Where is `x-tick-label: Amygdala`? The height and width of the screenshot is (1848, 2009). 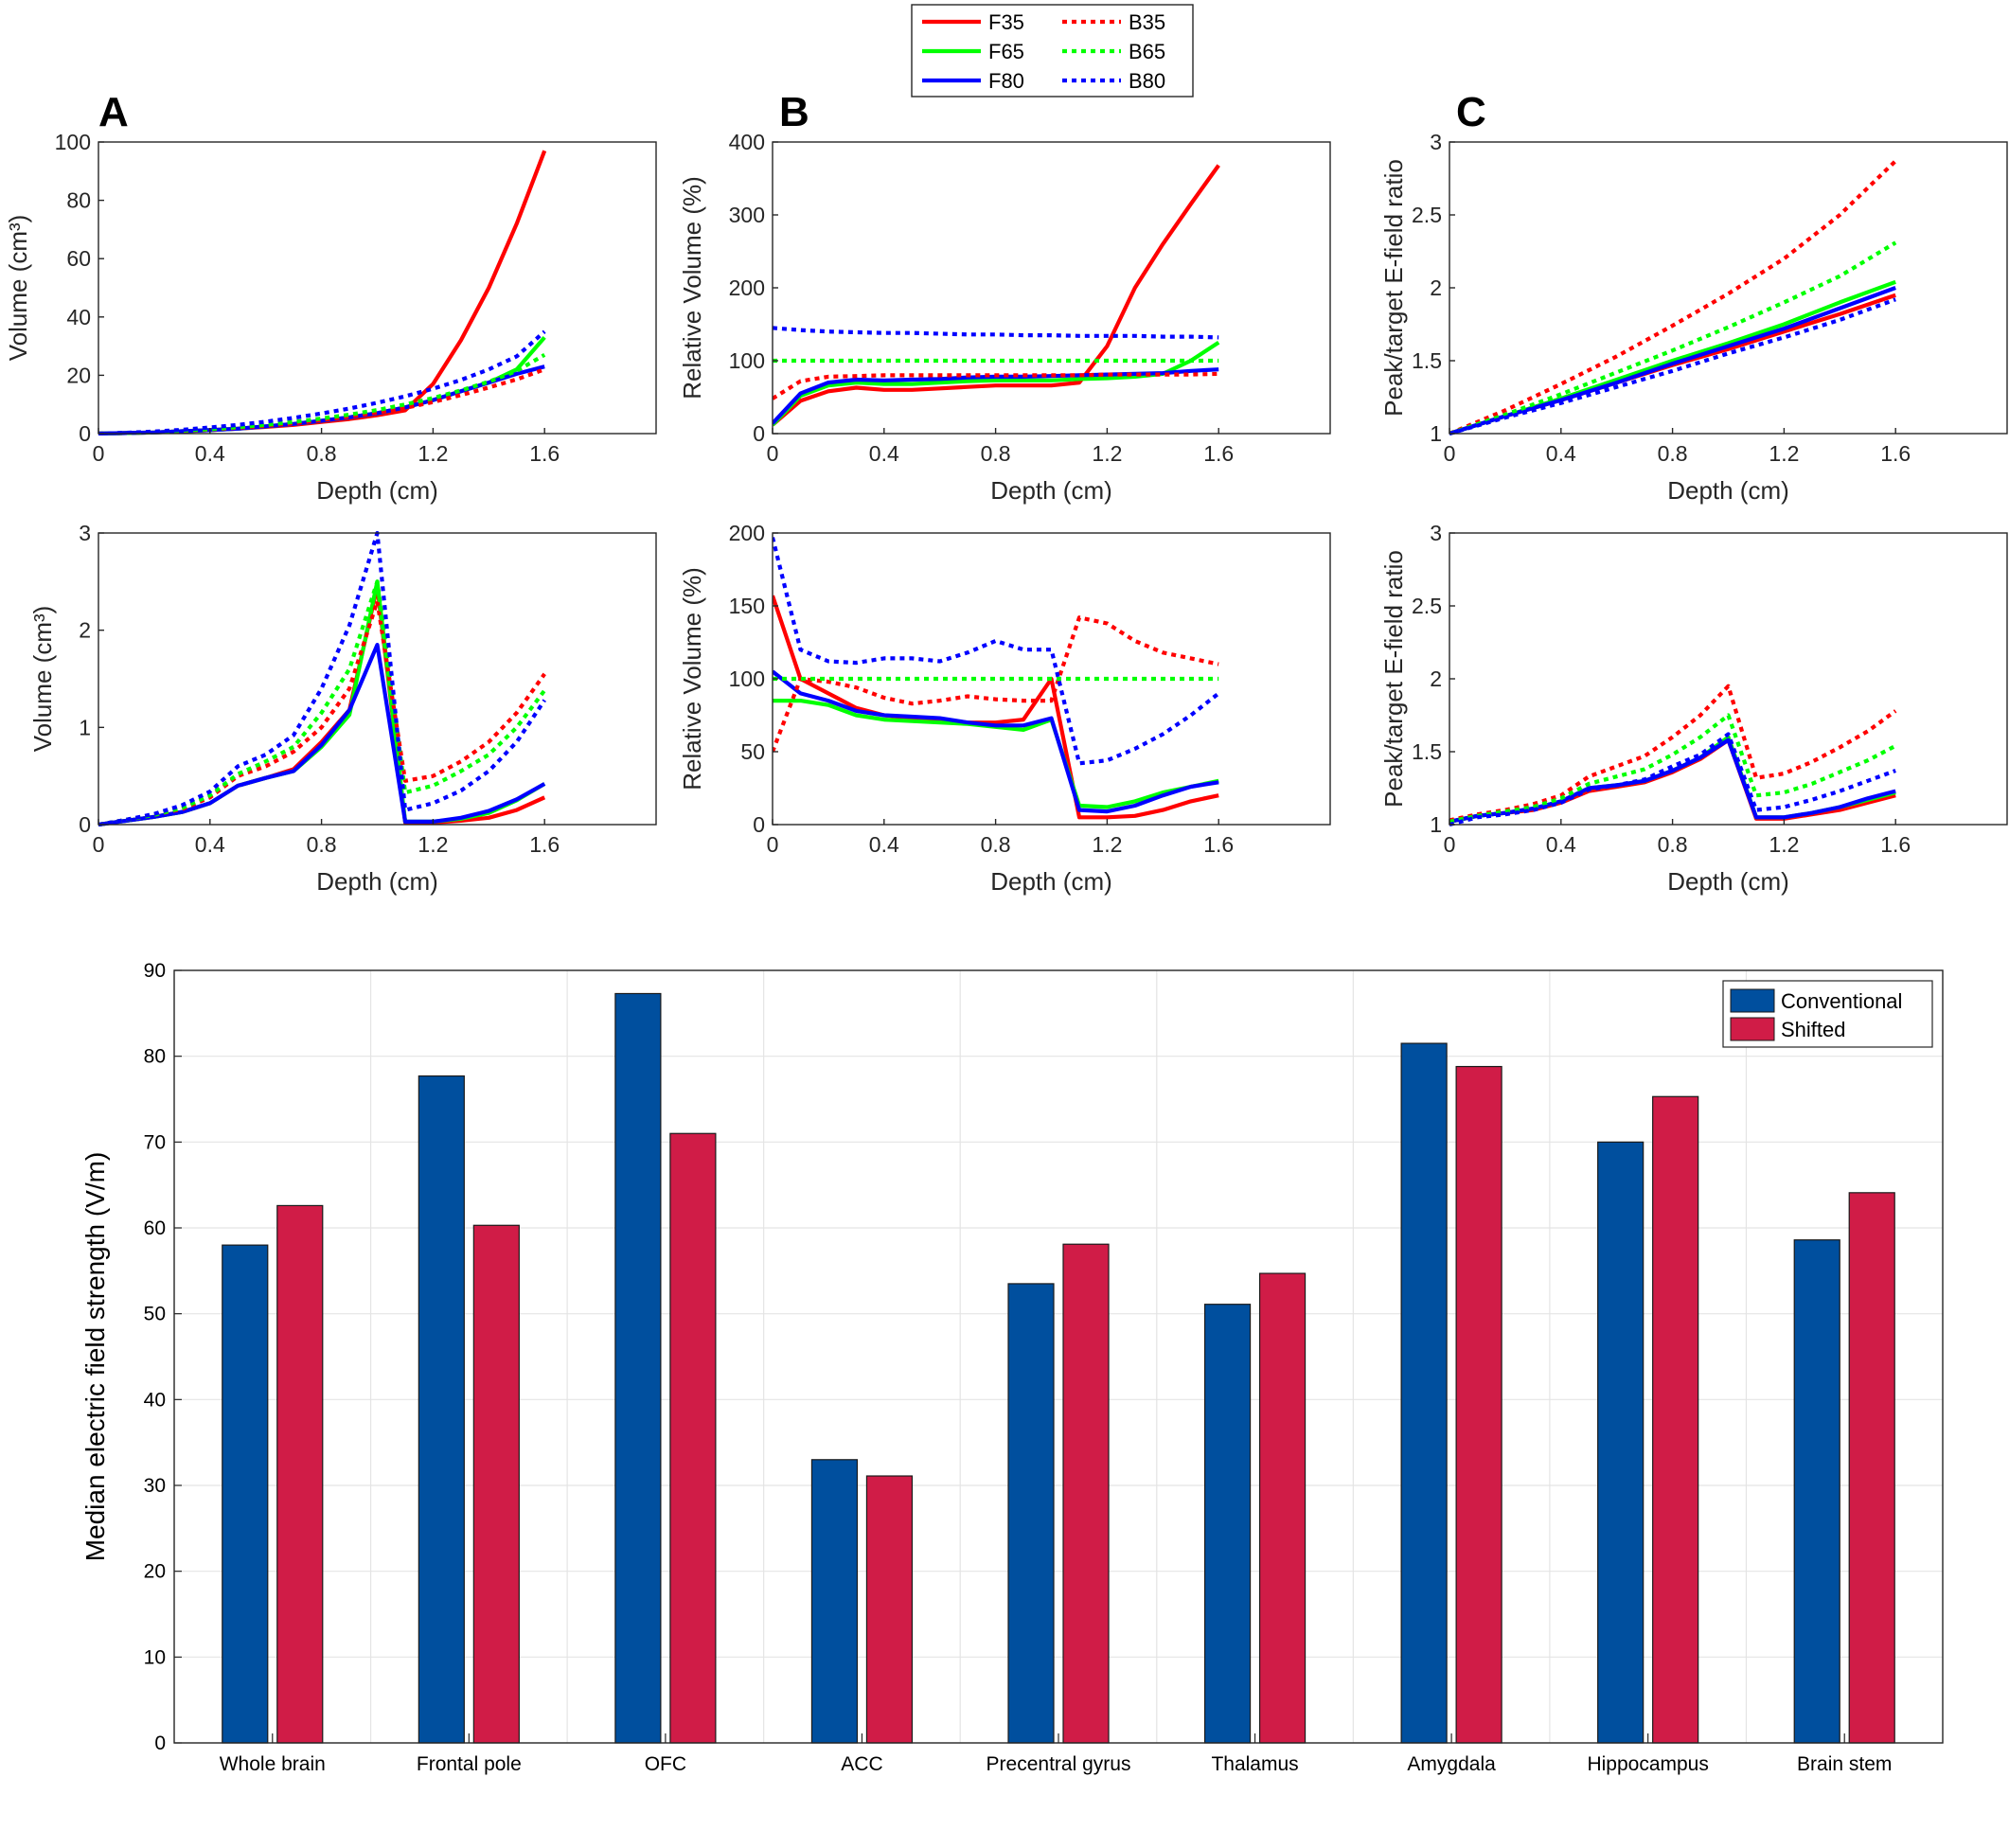
x-tick-label: Amygdala is located at coordinates (1452, 1764).